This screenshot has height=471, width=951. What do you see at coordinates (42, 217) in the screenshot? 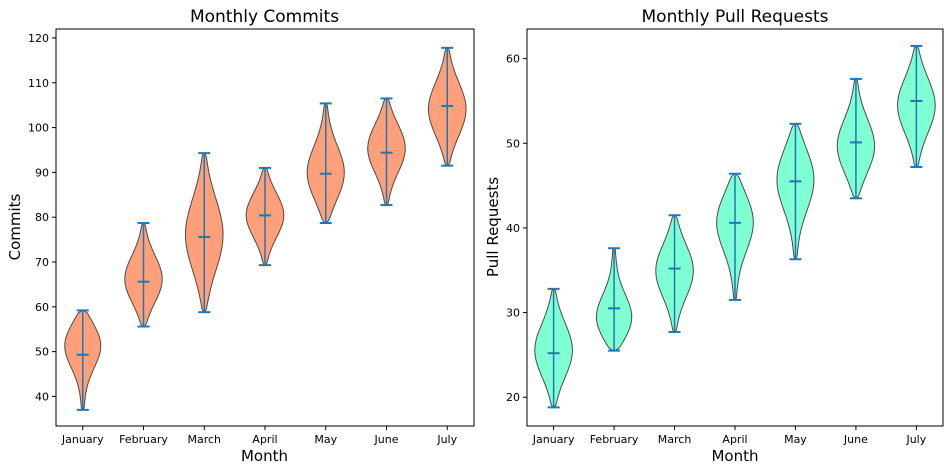
I see `y-tick-label: 80` at bounding box center [42, 217].